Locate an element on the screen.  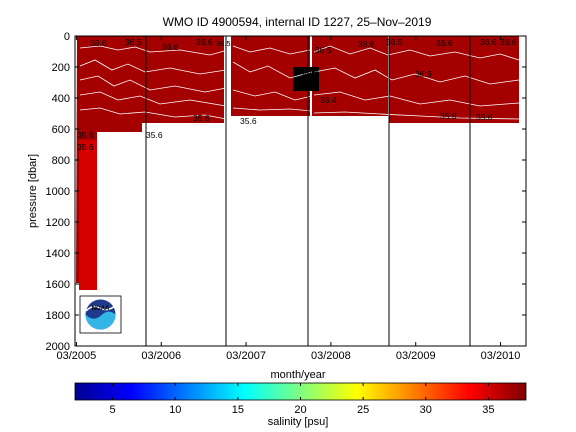
y-tick-label: 1200 is located at coordinates (58, 223).